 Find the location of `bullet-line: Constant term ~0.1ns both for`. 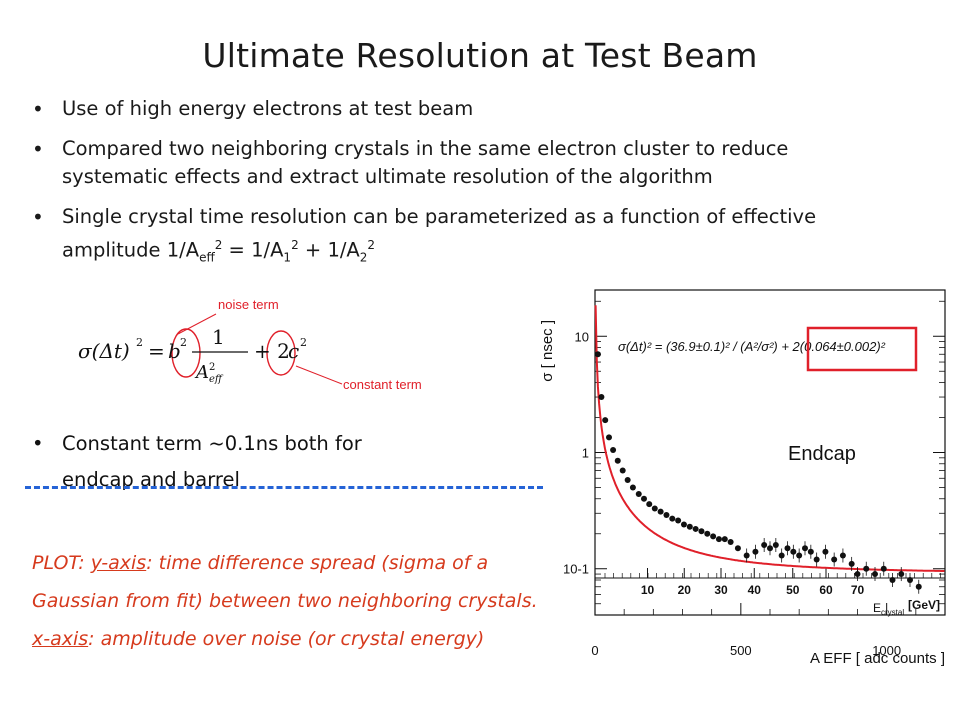

bullet-line: Constant term ~0.1ns both for is located at coordinates (282, 444).